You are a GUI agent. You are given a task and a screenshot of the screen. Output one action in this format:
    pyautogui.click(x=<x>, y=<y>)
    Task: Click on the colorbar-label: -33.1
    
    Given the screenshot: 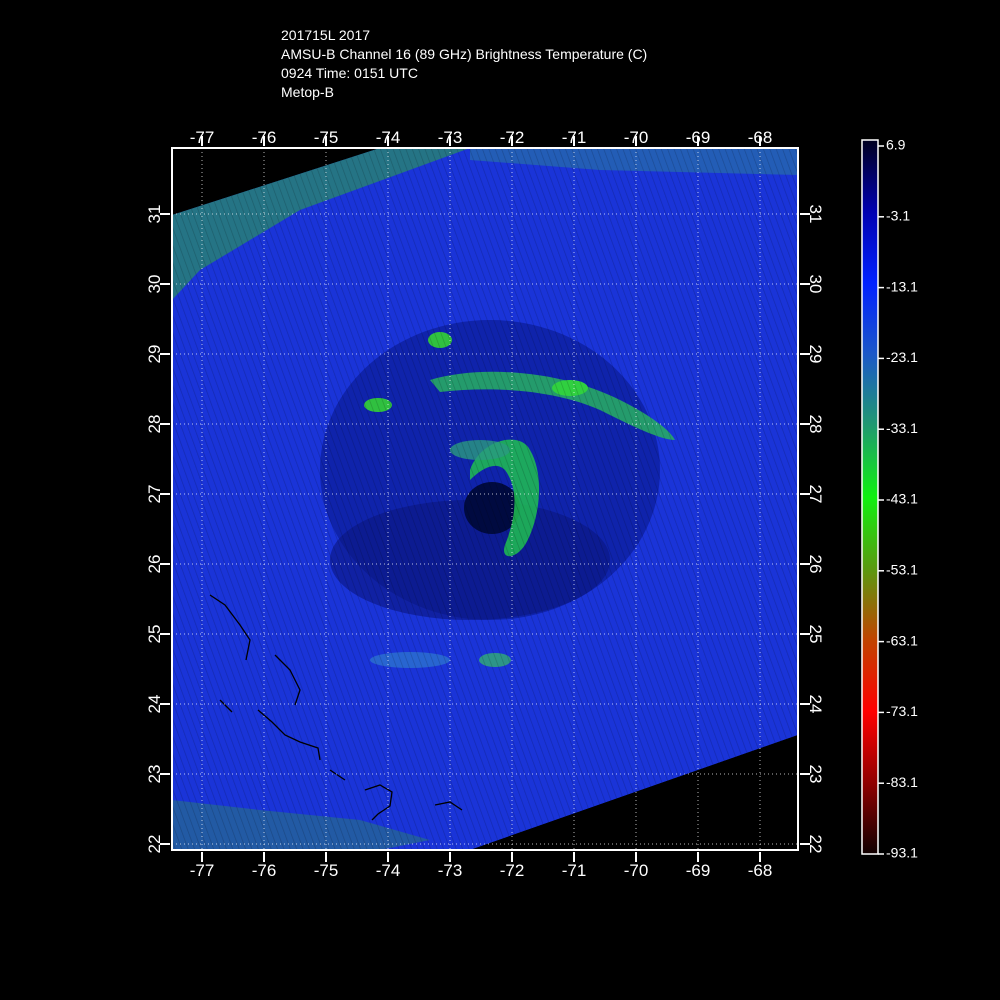 What is the action you would take?
    pyautogui.click(x=902, y=428)
    